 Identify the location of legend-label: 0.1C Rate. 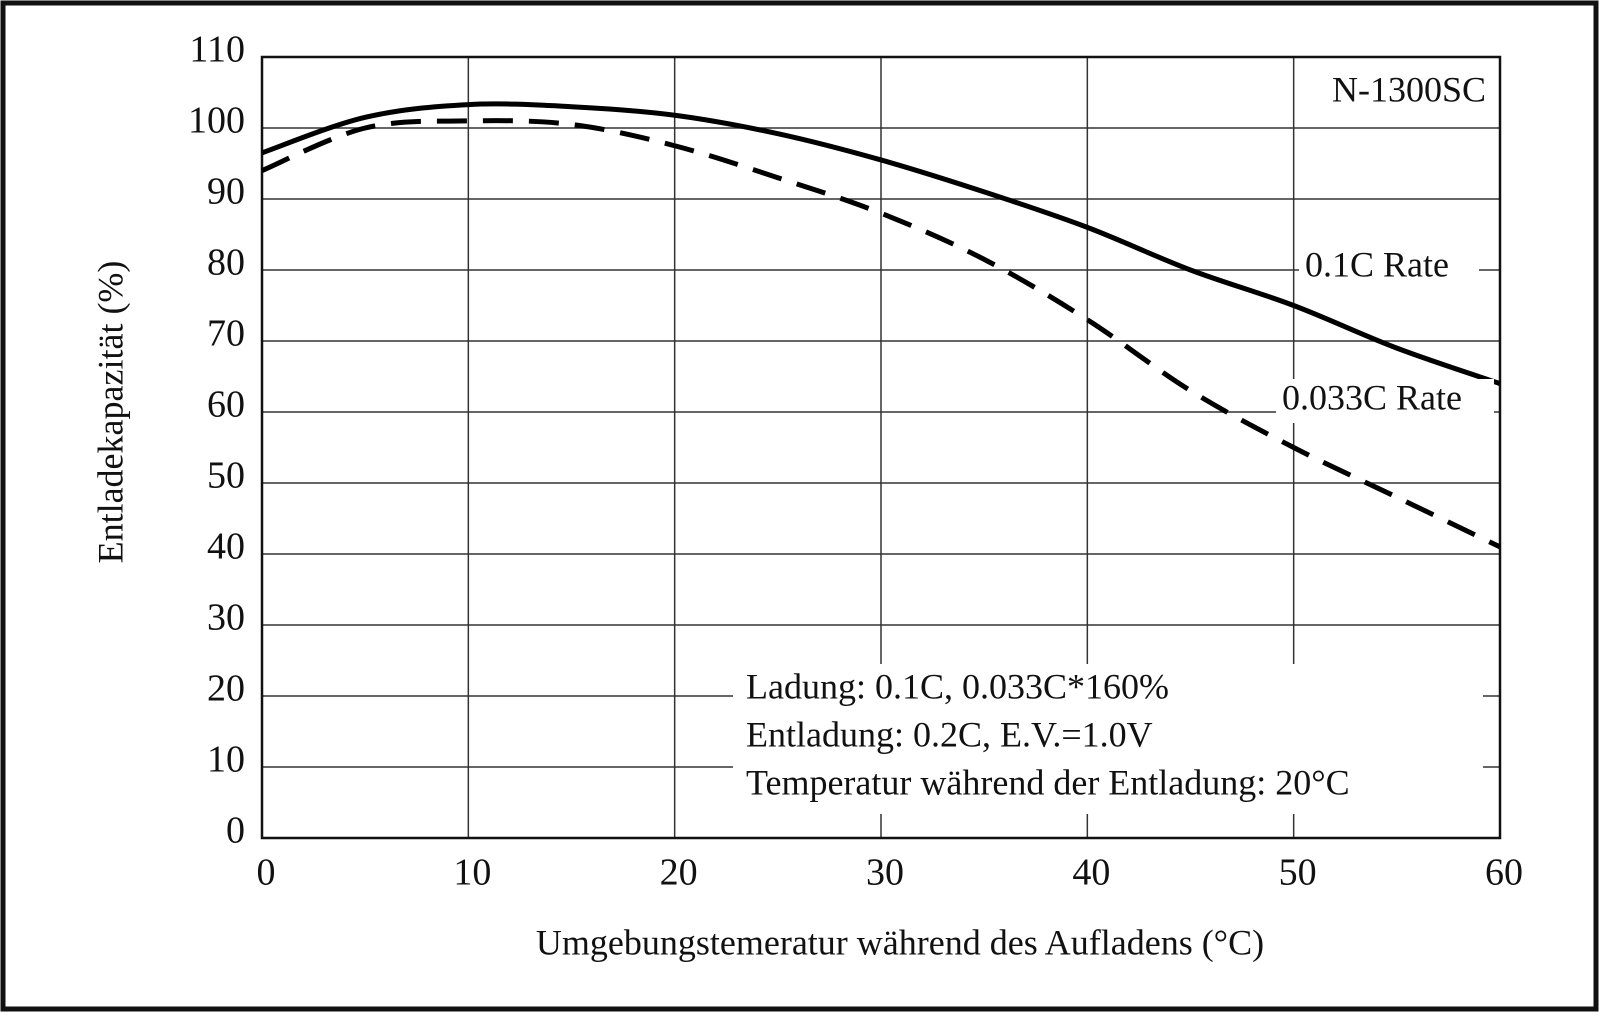
(1377, 264).